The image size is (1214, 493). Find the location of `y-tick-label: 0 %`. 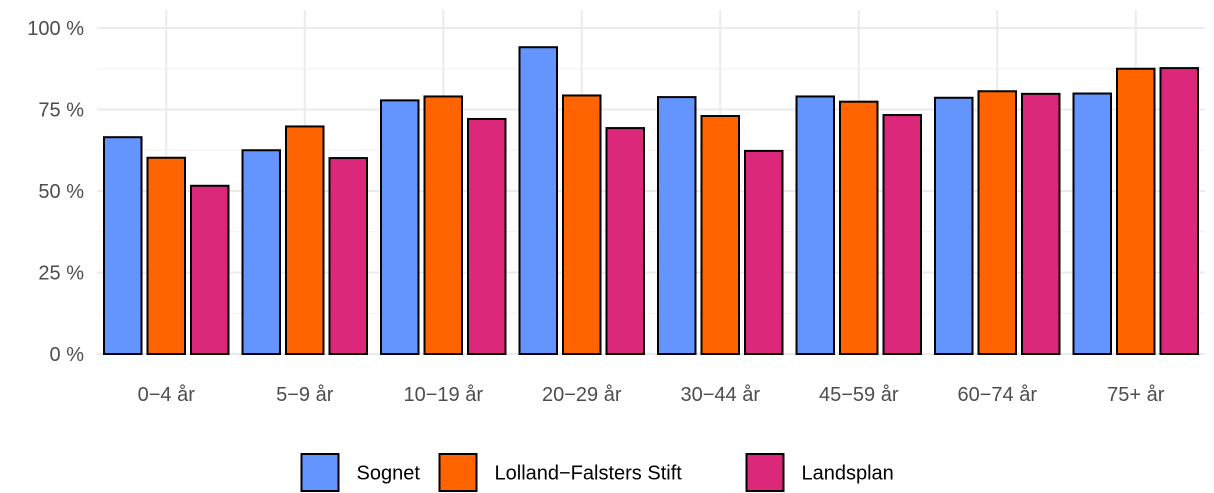

y-tick-label: 0 % is located at coordinates (67, 355).